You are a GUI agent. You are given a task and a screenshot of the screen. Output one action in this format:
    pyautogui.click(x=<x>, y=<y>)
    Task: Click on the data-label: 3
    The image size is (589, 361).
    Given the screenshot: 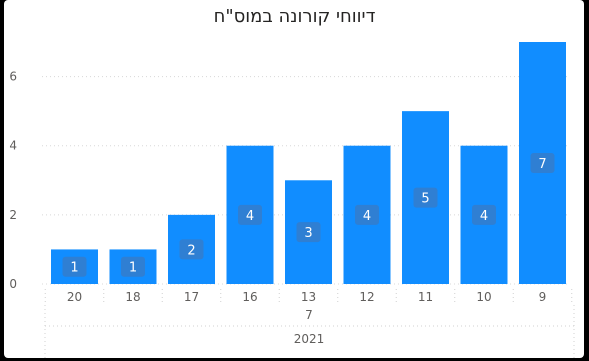 What is the action you would take?
    pyautogui.click(x=308, y=233)
    